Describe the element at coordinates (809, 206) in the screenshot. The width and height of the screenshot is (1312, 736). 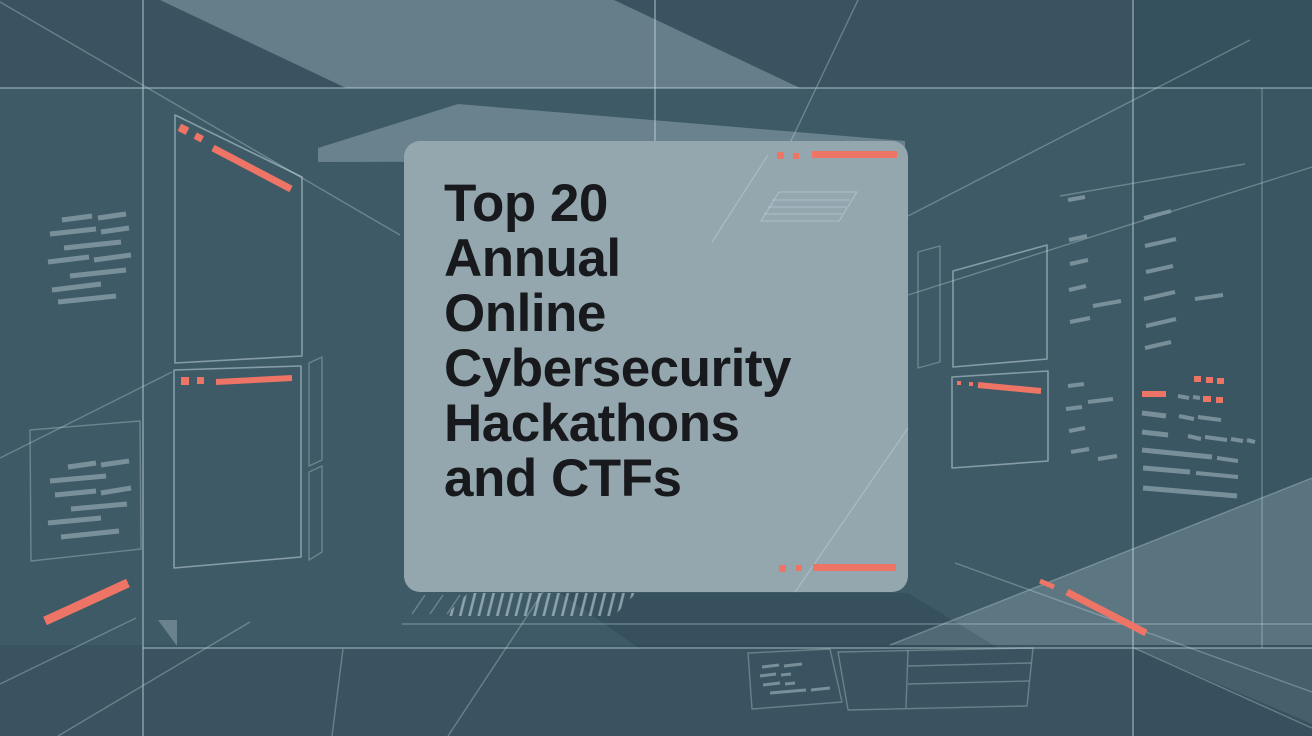
I see `card-table-icon` at that location.